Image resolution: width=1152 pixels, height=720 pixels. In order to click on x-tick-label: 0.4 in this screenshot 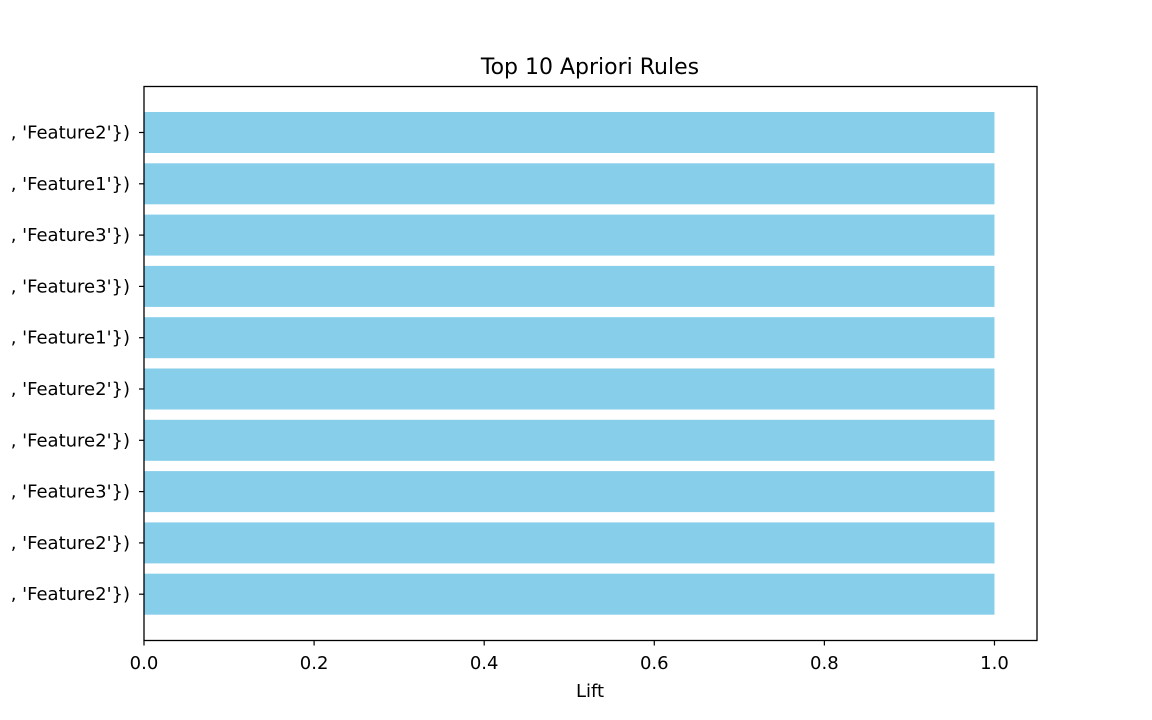, I will do `click(484, 663)`.